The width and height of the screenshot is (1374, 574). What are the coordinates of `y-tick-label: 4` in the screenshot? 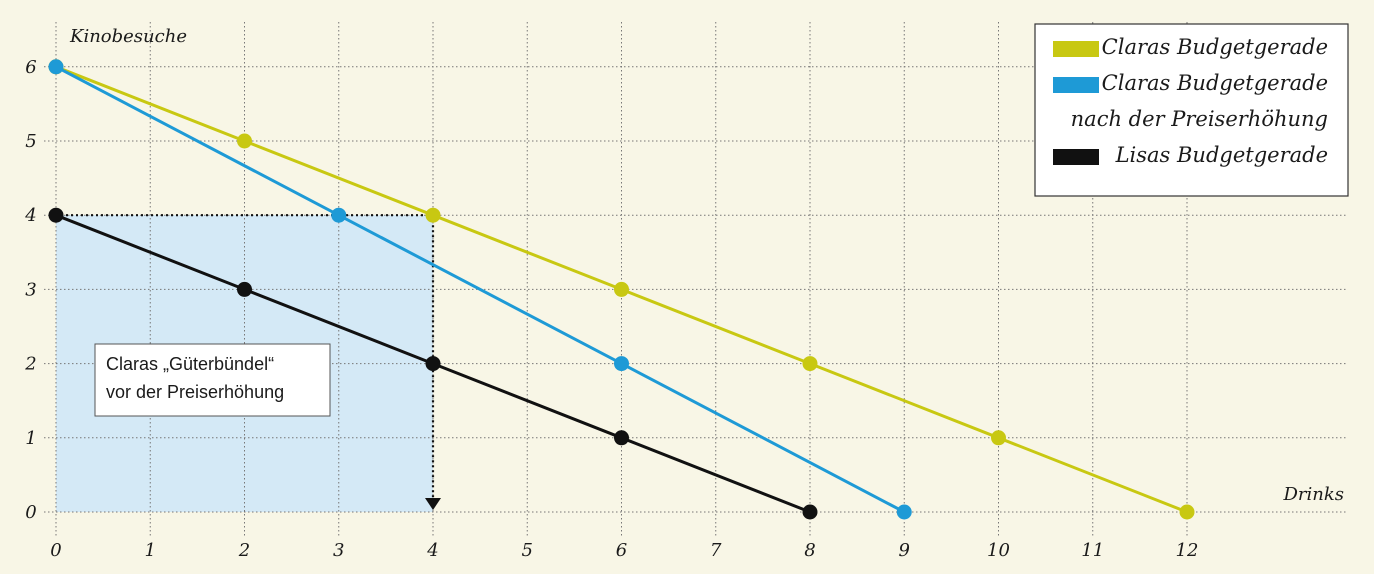 It's located at (30, 215).